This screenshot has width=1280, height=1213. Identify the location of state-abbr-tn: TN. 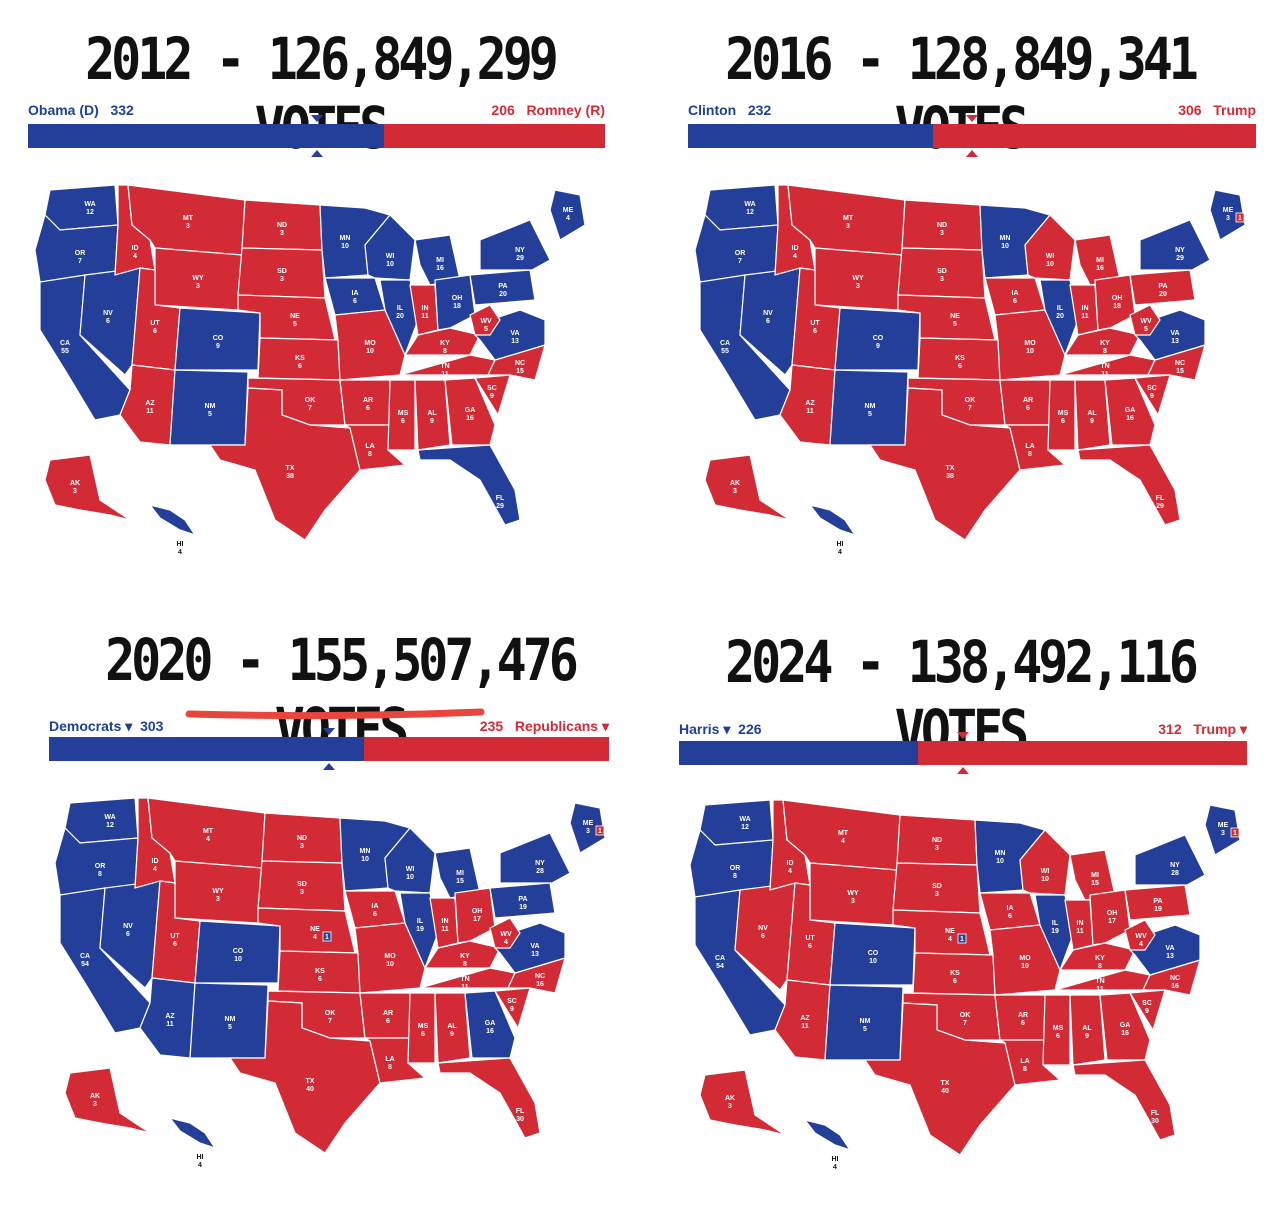
(444, 366).